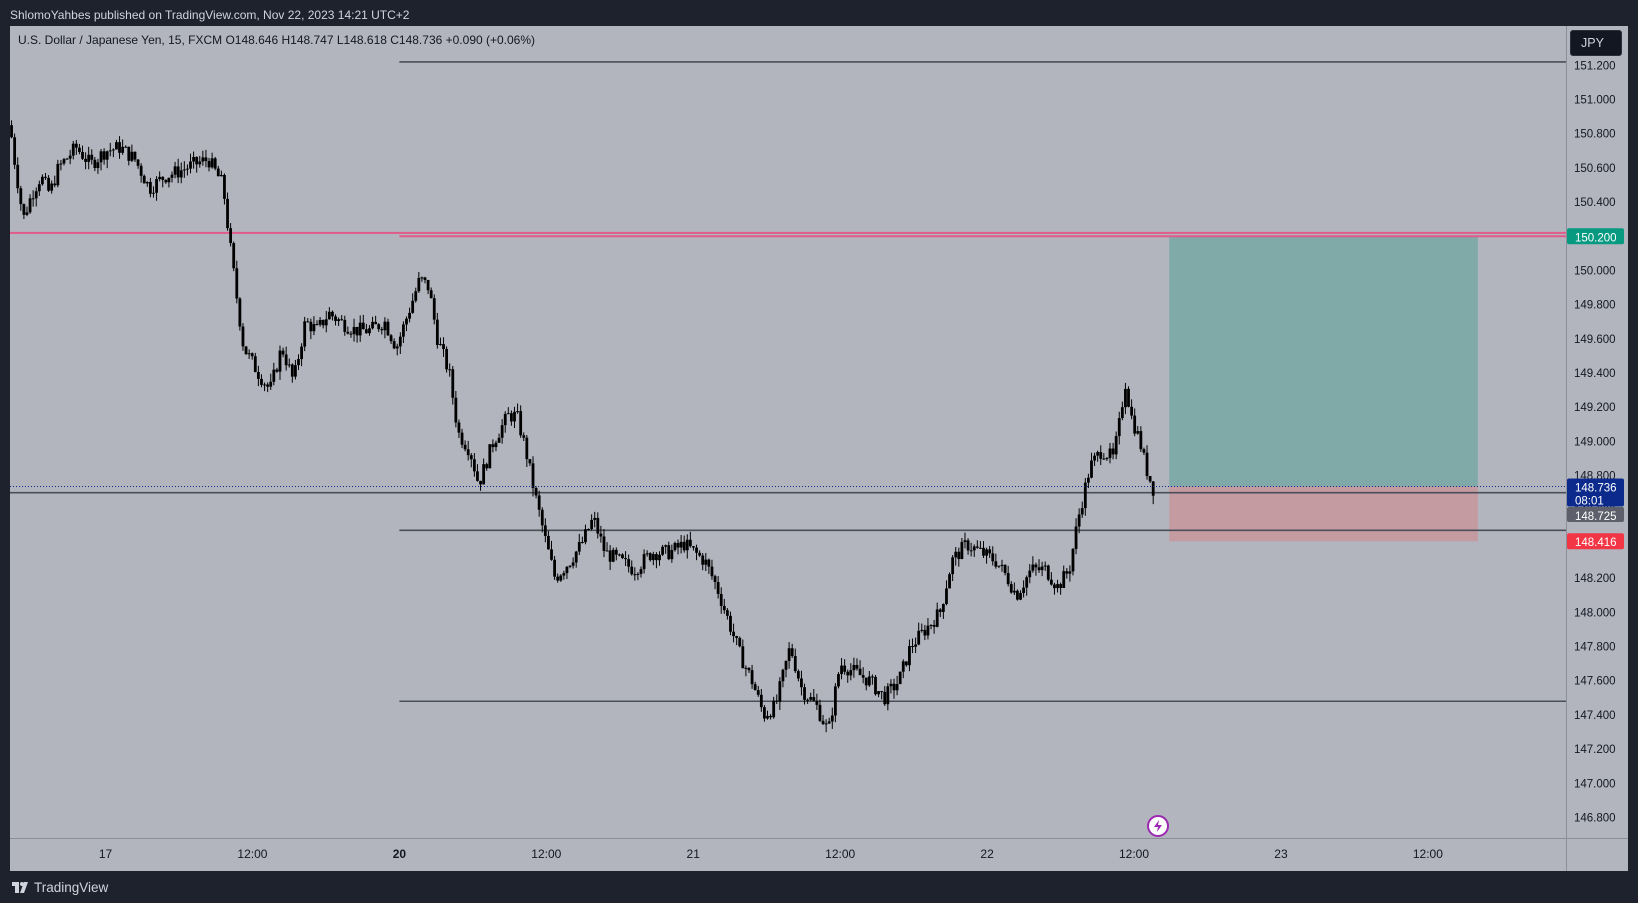  I want to click on price-tick-label: 146.800, so click(1595, 818).